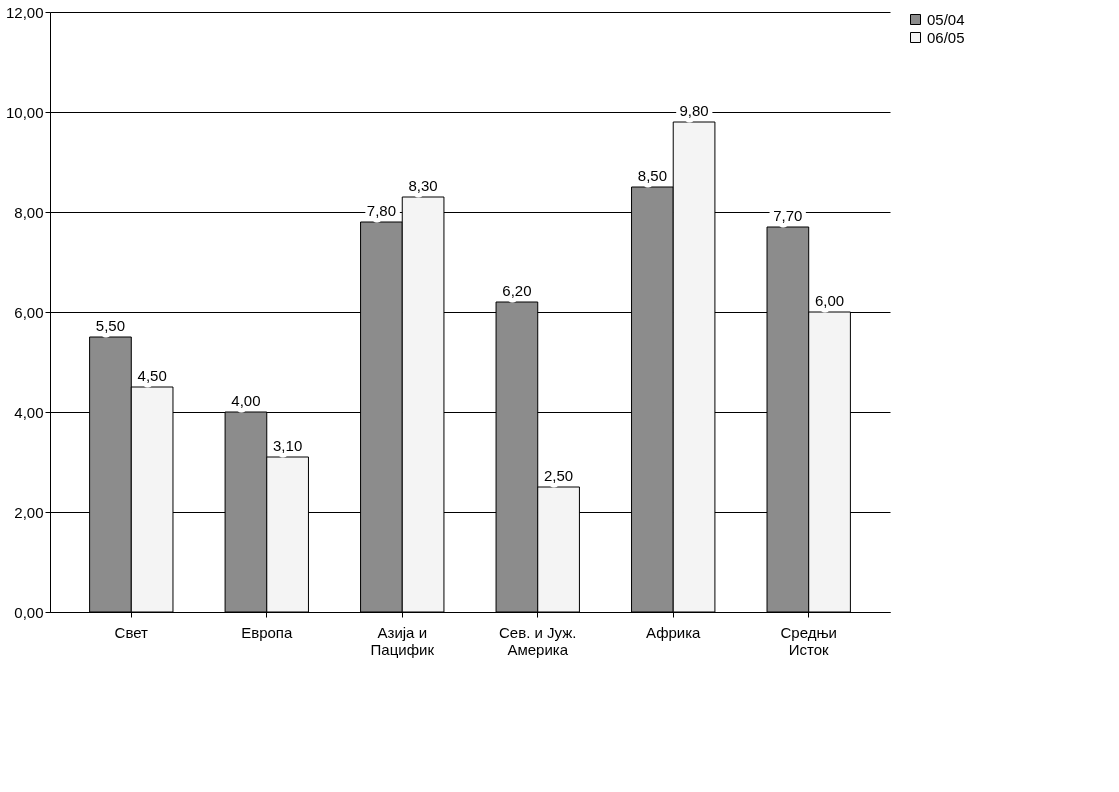 Image resolution: width=1119 pixels, height=792 pixels. Describe the element at coordinates (829, 300) in the screenshot. I see `data-label: 6,00` at that location.